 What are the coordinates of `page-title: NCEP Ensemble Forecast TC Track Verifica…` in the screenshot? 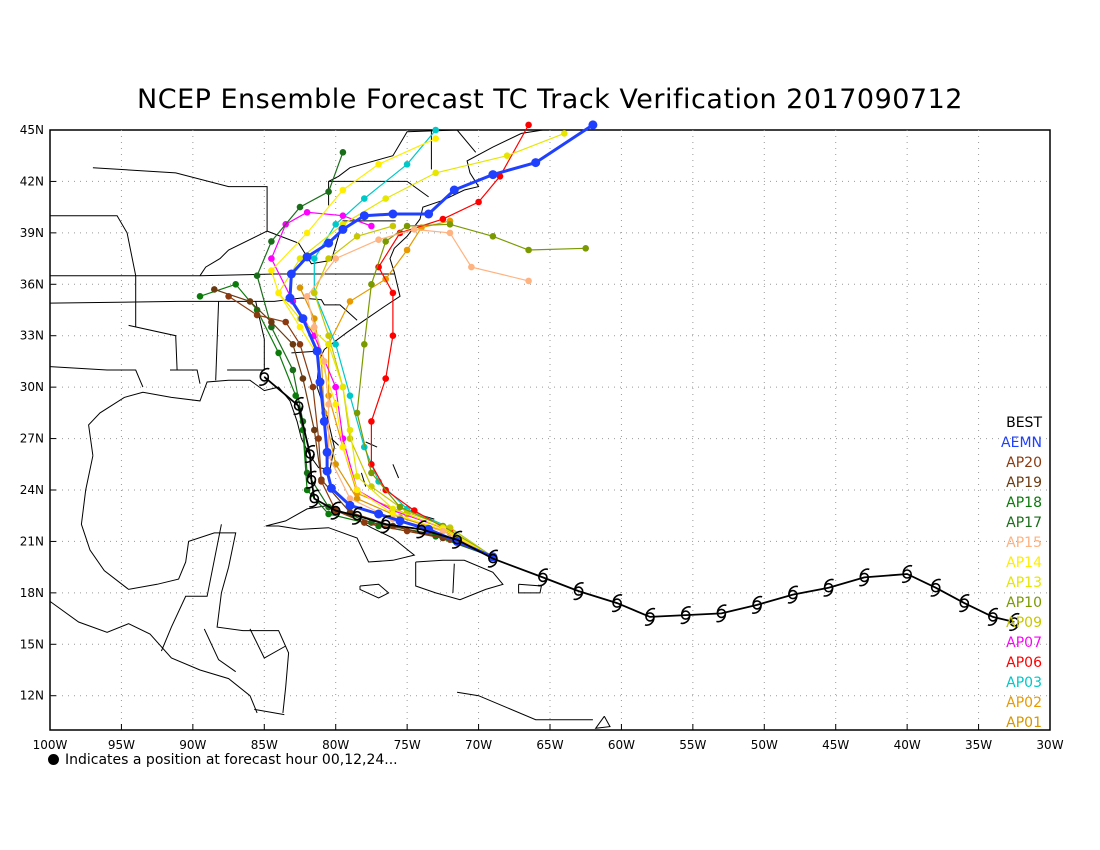 It's located at (550, 99).